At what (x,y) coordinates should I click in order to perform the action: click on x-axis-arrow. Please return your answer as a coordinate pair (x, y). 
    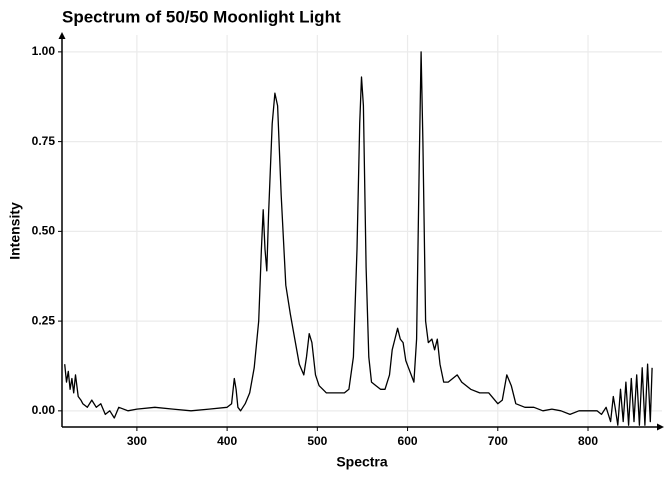
    Looking at the image, I should click on (660, 427).